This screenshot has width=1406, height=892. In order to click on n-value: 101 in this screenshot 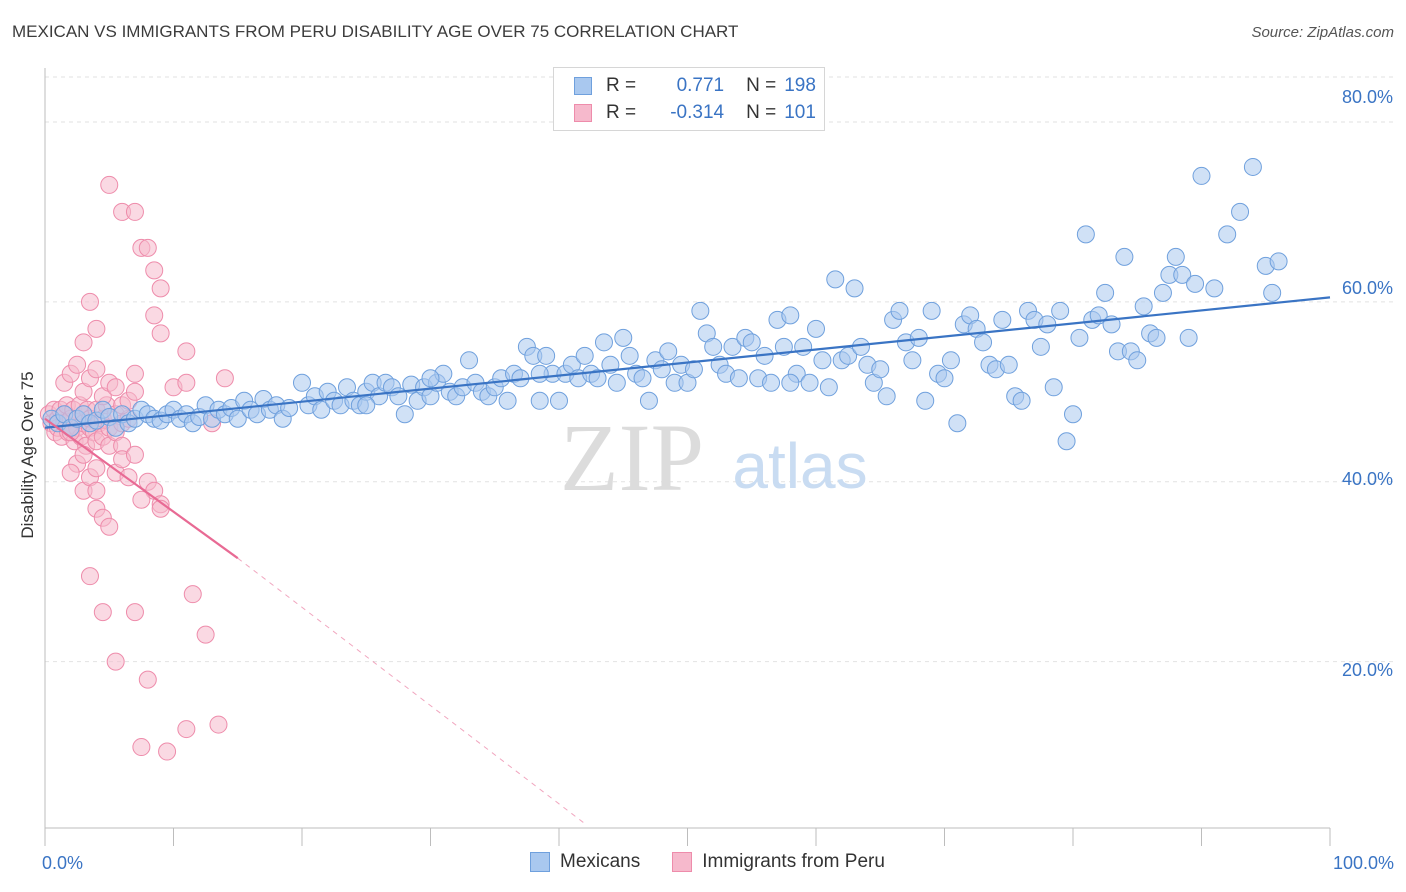, I will do `click(800, 112)`.